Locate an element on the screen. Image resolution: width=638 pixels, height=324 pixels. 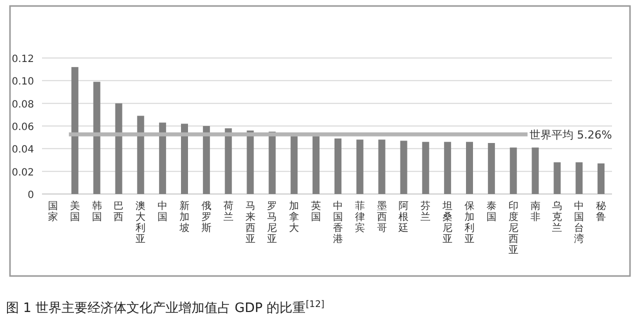
x-tick-label: 秘鲁 is located at coordinates (601, 212).